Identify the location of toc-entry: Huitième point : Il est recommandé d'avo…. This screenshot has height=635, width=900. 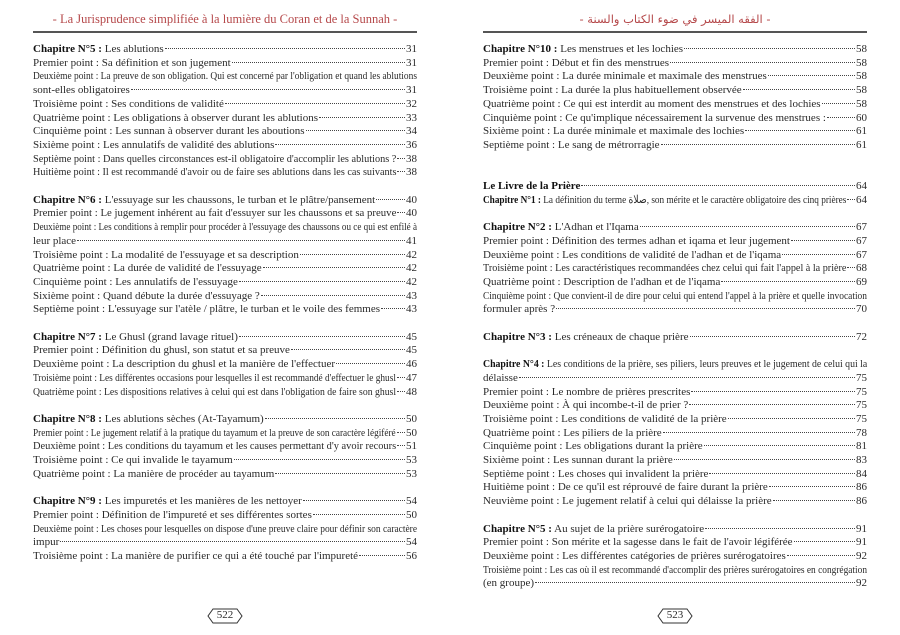
(225, 173).